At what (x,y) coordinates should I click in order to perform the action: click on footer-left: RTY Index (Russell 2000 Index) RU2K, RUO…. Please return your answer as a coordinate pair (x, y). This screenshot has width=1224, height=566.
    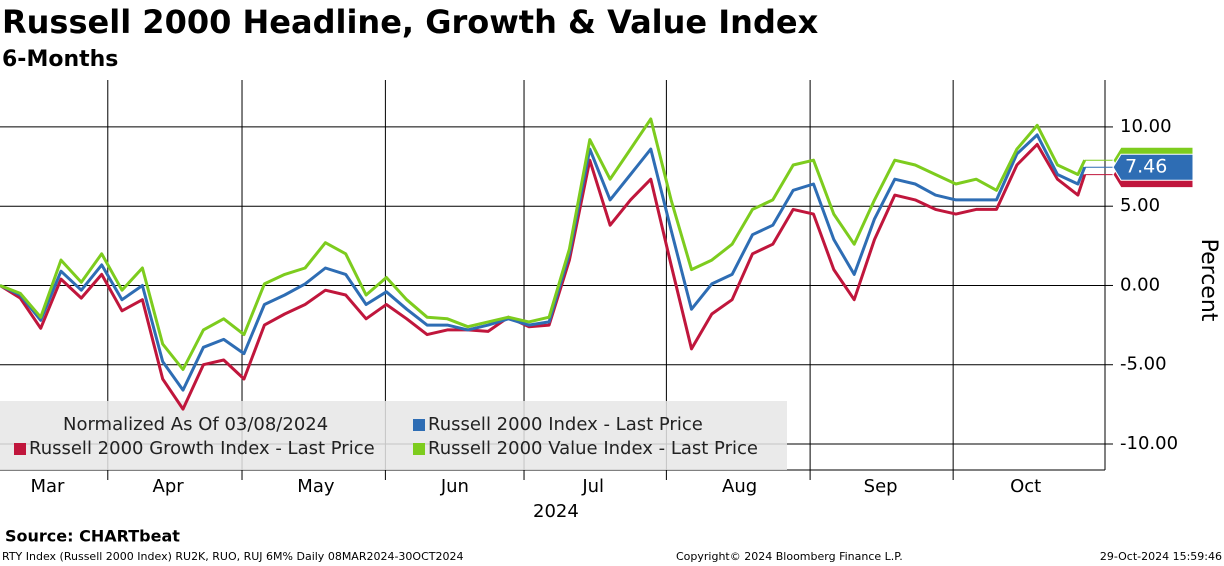
    Looking at the image, I should click on (232, 556).